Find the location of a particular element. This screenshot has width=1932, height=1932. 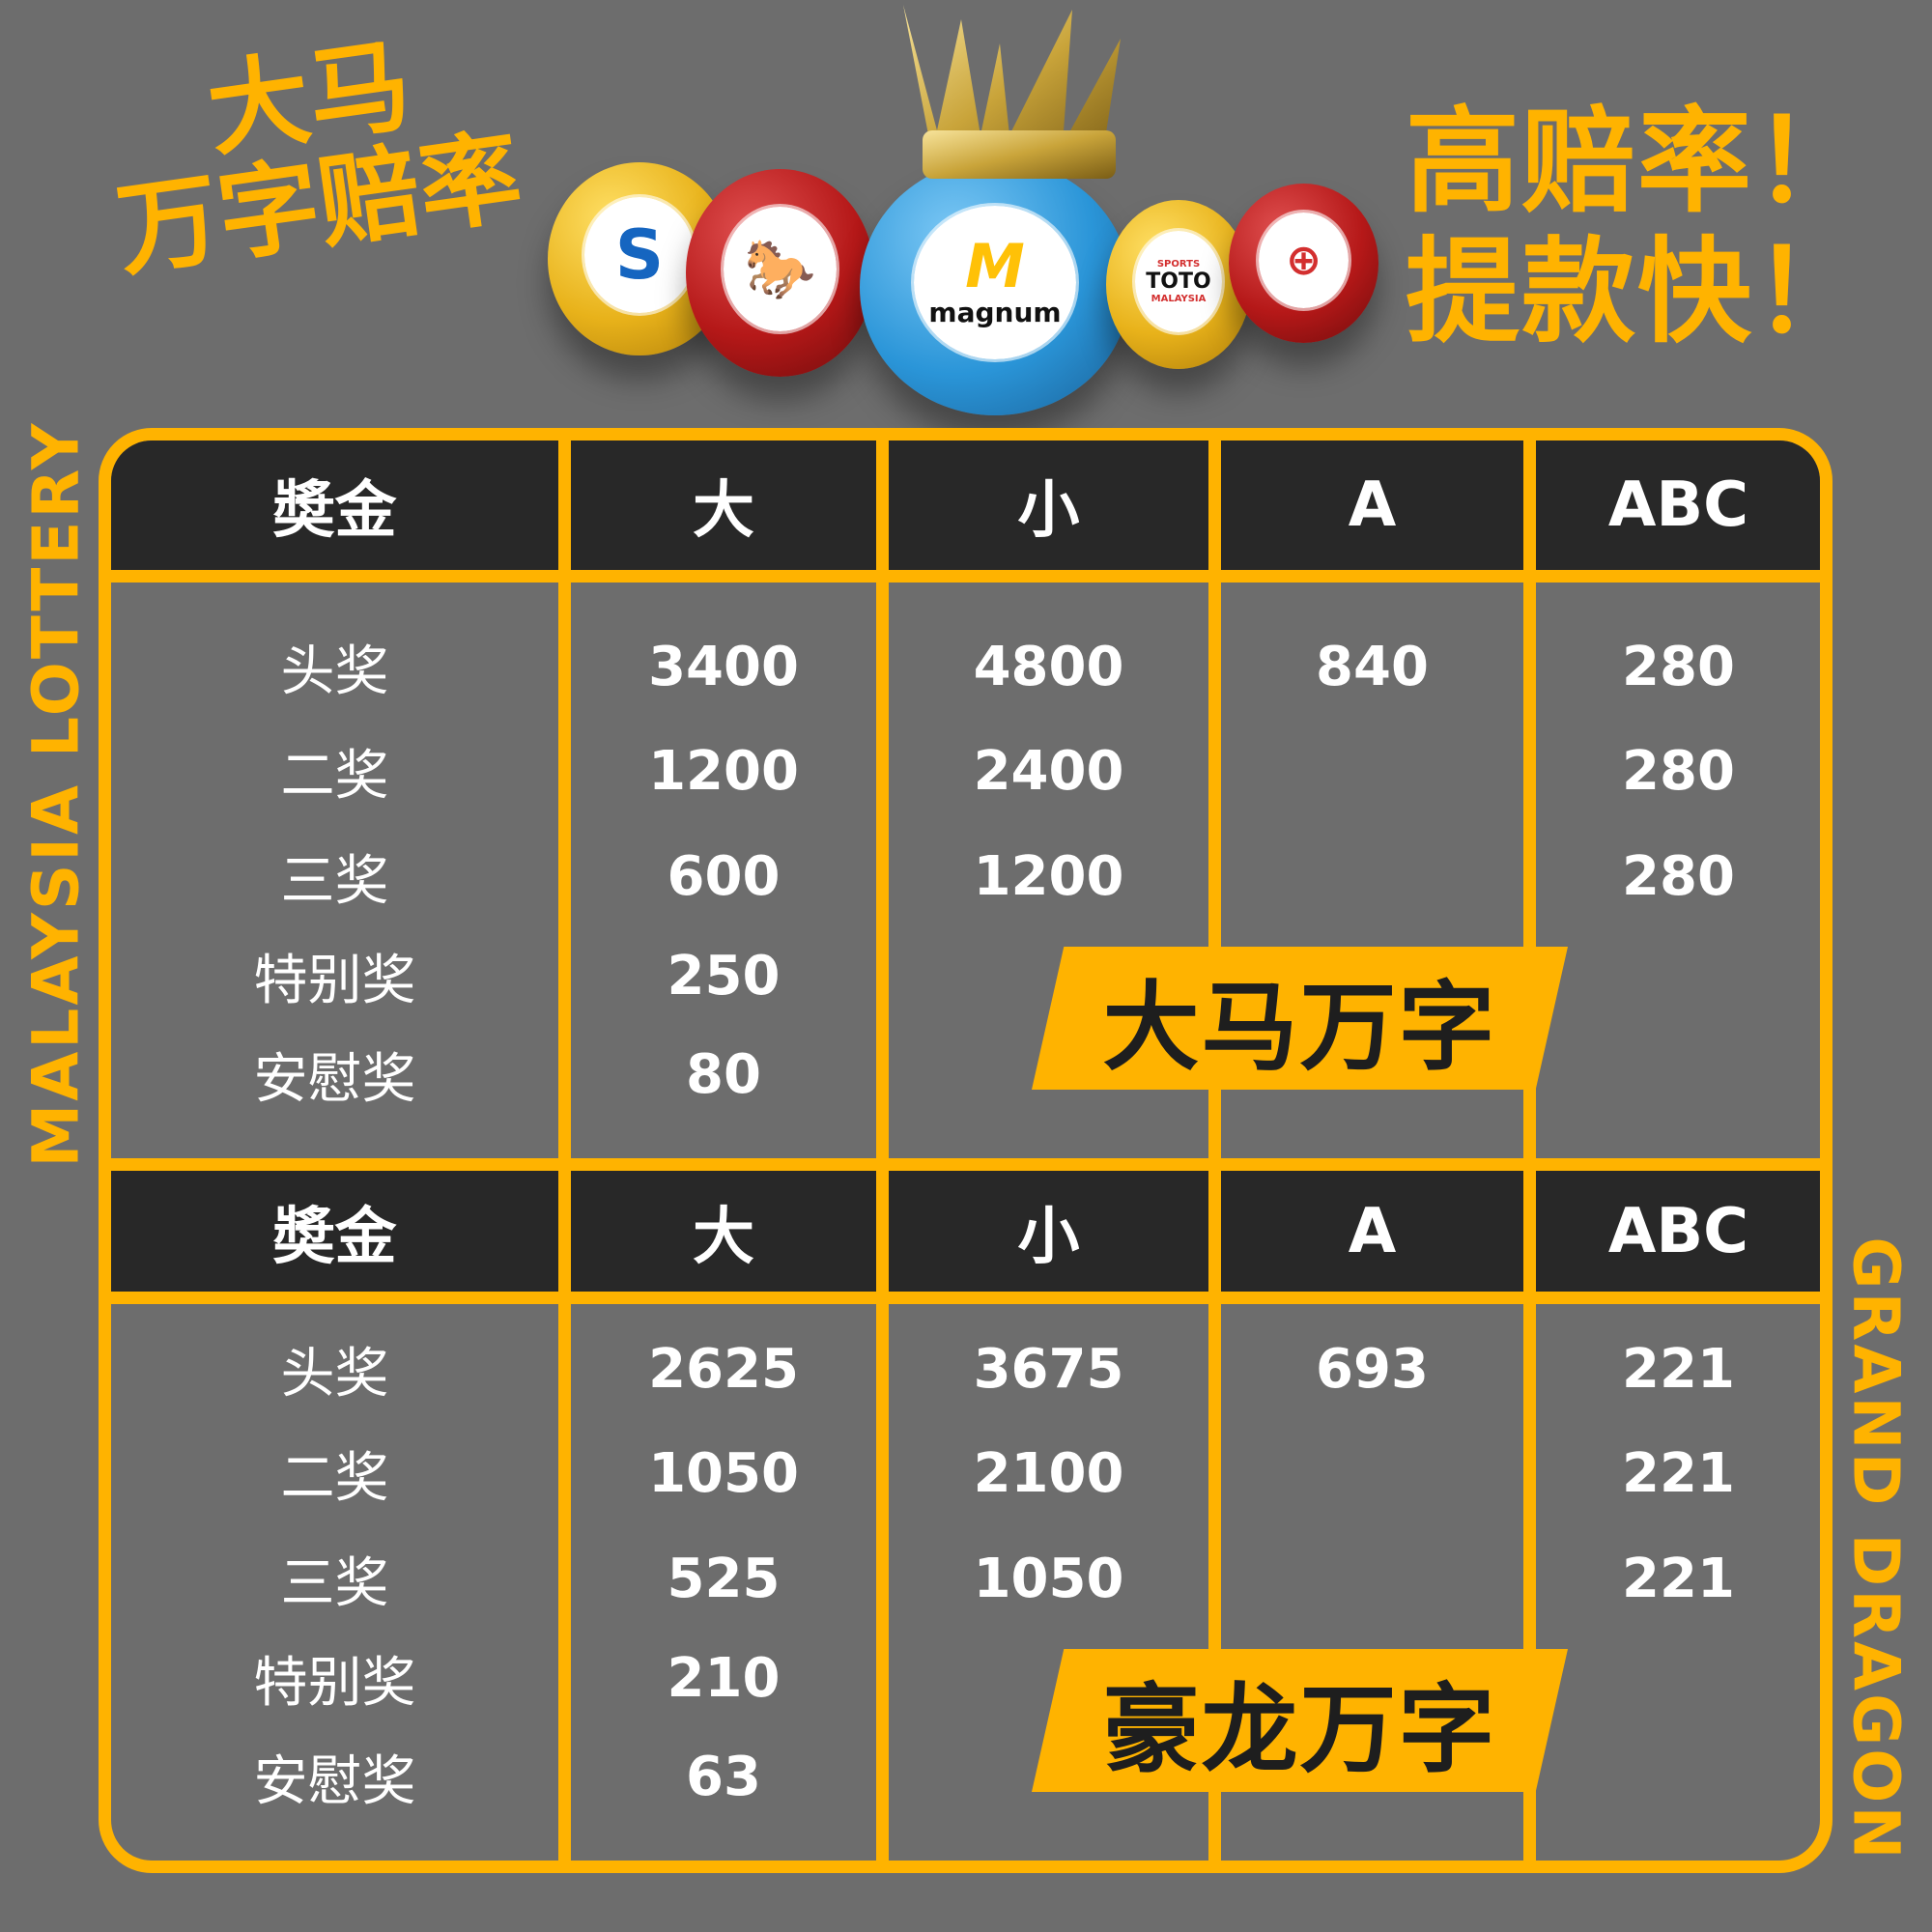

odds-value: 63 is located at coordinates (723, 1776).